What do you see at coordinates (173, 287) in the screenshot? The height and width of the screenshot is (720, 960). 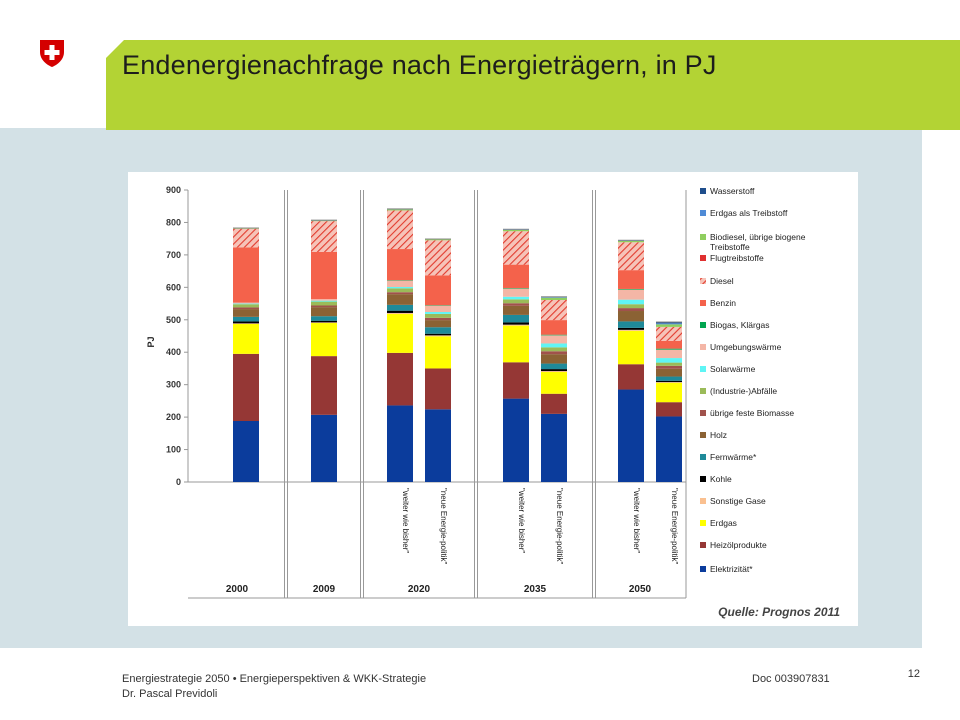 I see `y-tick-label: 600` at bounding box center [173, 287].